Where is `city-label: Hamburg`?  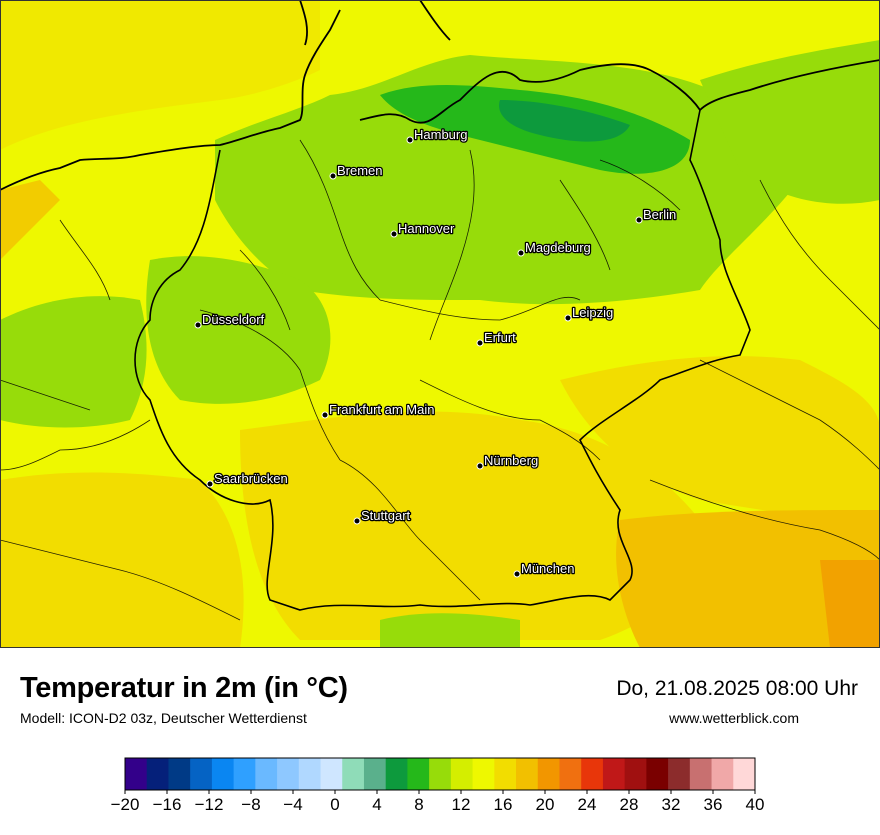 city-label: Hamburg is located at coordinates (440, 134).